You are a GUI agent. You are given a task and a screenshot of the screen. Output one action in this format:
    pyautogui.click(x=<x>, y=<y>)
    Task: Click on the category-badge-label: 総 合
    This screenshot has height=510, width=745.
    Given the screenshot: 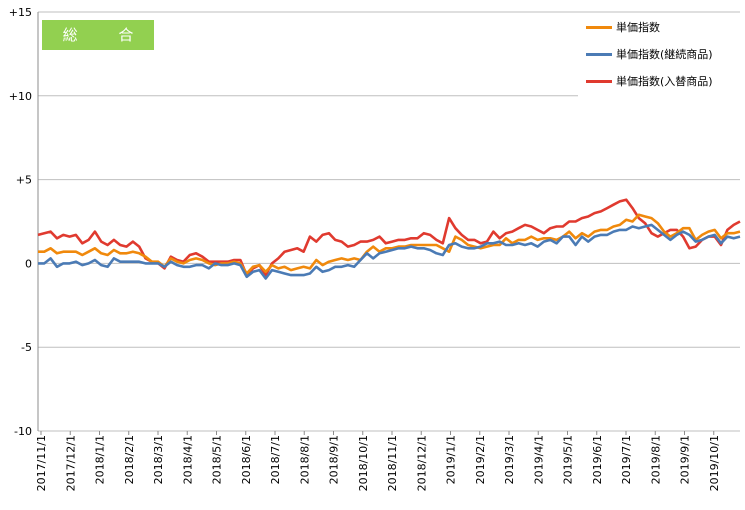 What is the action you would take?
    pyautogui.click(x=107, y=35)
    